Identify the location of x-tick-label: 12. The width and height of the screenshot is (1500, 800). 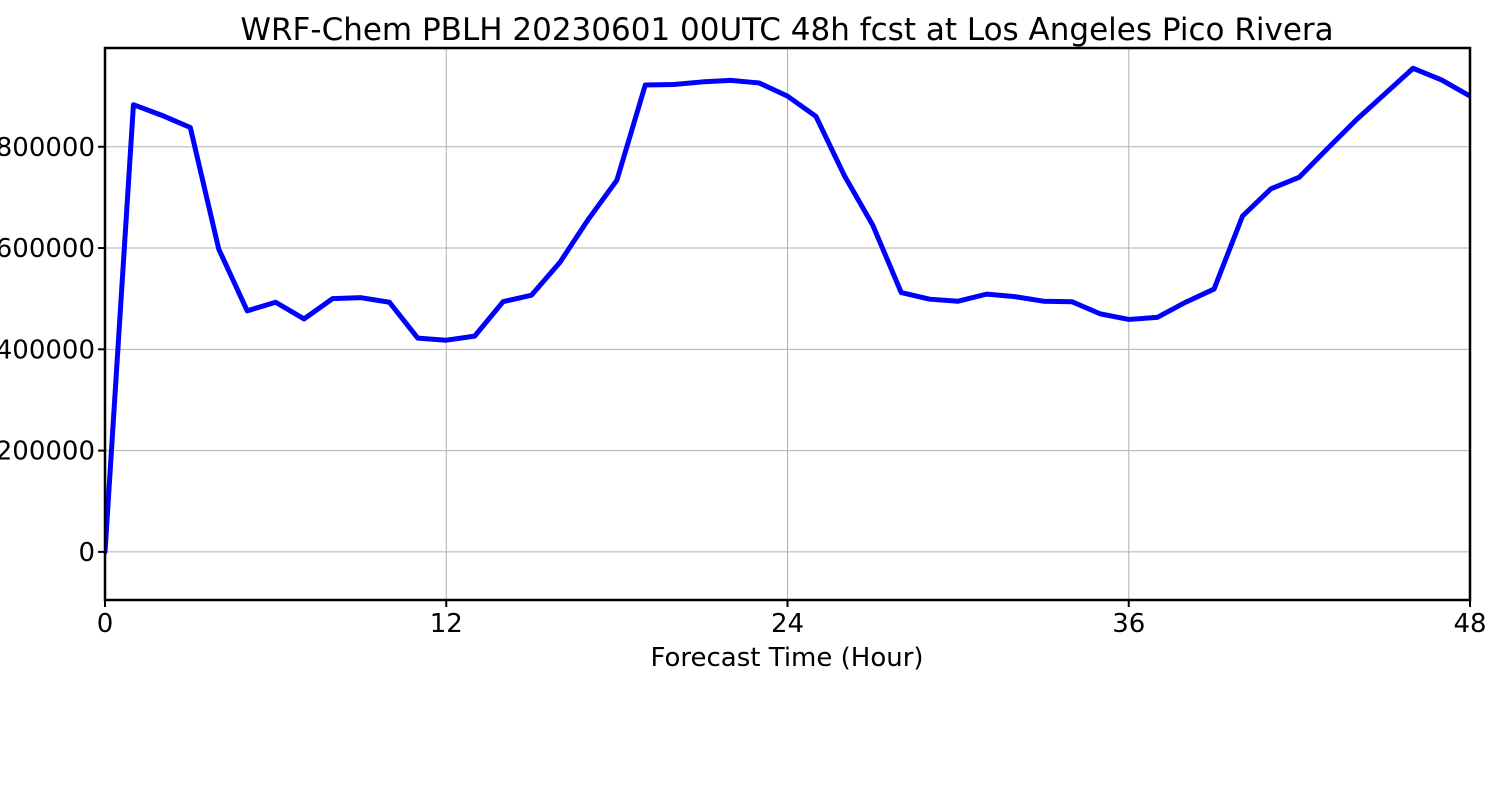
(446, 624).